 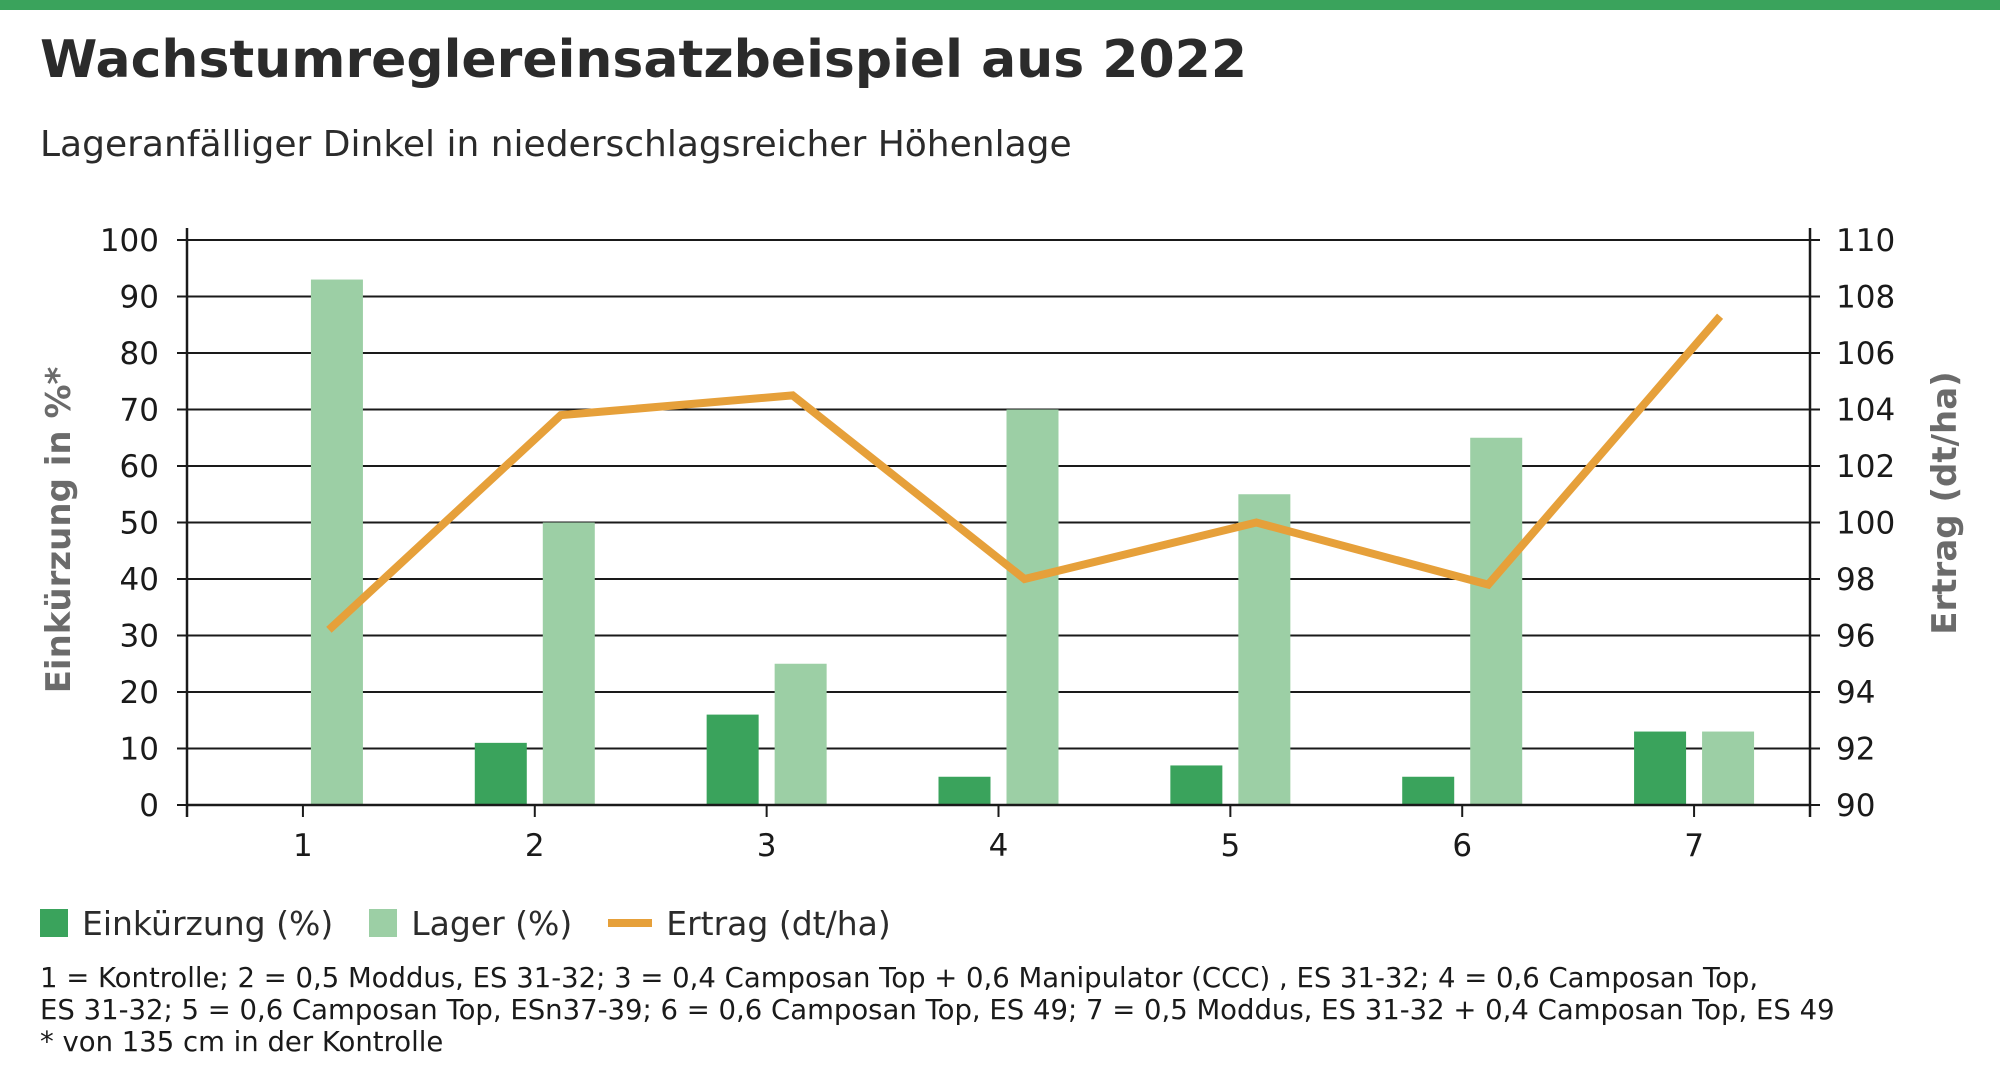 What do you see at coordinates (303, 846) in the screenshot?
I see `x-tick-label: 1` at bounding box center [303, 846].